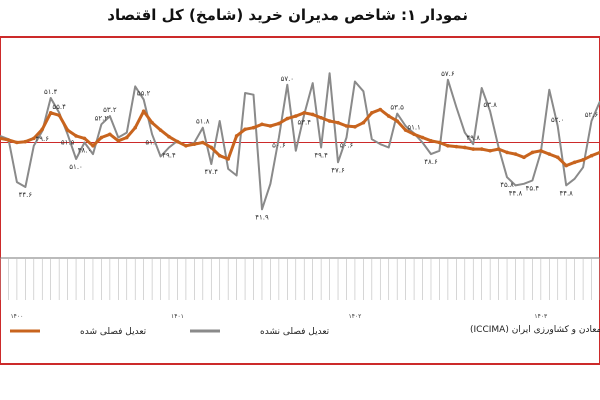  What do you see at coordinates (473, 138) in the screenshot?
I see `data-label: ۴۹.۸` at bounding box center [473, 138].